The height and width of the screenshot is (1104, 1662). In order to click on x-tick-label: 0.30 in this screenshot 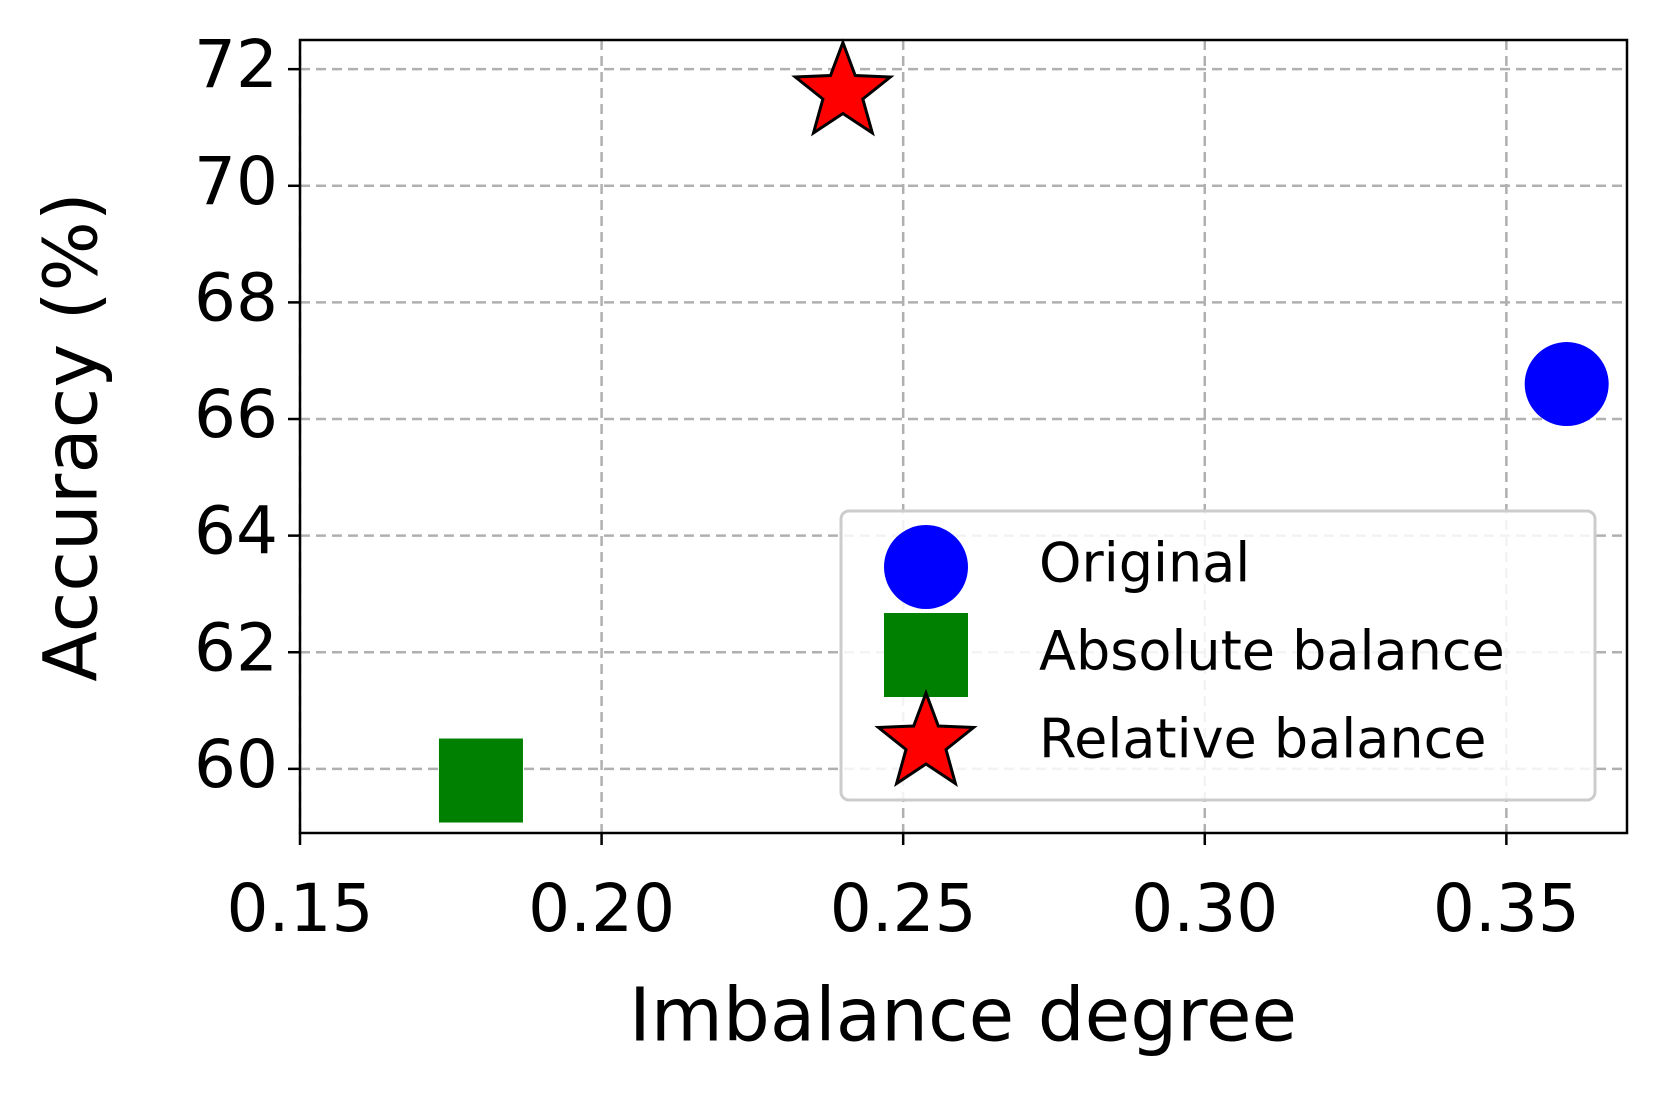, I will do `click(1204, 908)`.